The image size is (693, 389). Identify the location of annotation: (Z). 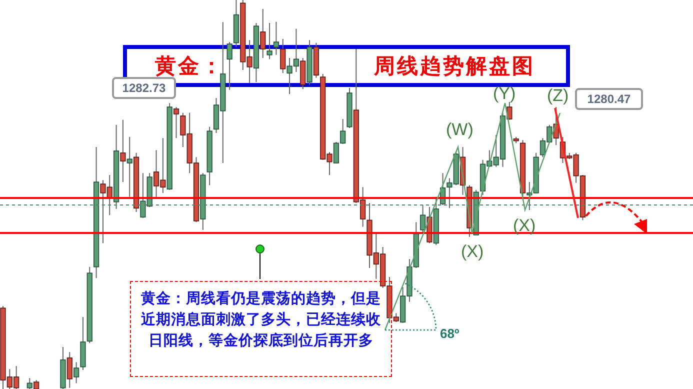
(558, 96).